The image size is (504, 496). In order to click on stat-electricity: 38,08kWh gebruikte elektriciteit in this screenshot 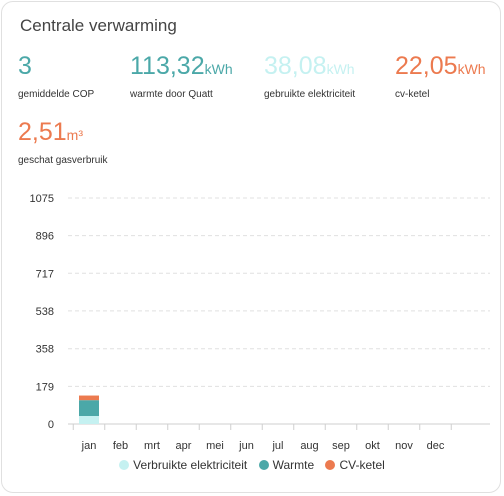, I will do `click(309, 76)`.